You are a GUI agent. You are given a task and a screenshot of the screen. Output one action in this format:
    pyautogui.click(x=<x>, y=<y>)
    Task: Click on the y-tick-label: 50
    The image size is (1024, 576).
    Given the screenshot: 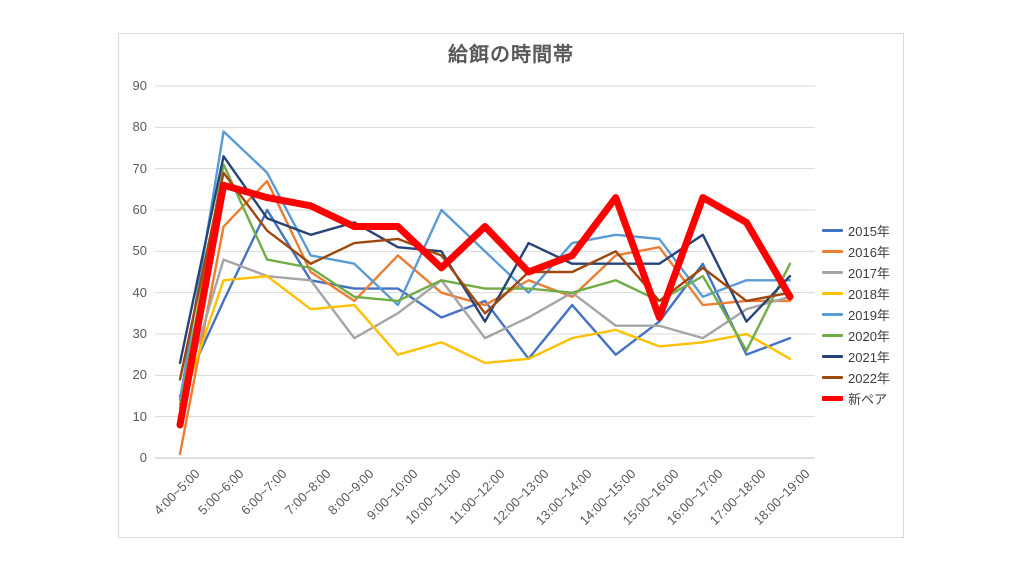 What is the action you would take?
    pyautogui.click(x=139, y=251)
    